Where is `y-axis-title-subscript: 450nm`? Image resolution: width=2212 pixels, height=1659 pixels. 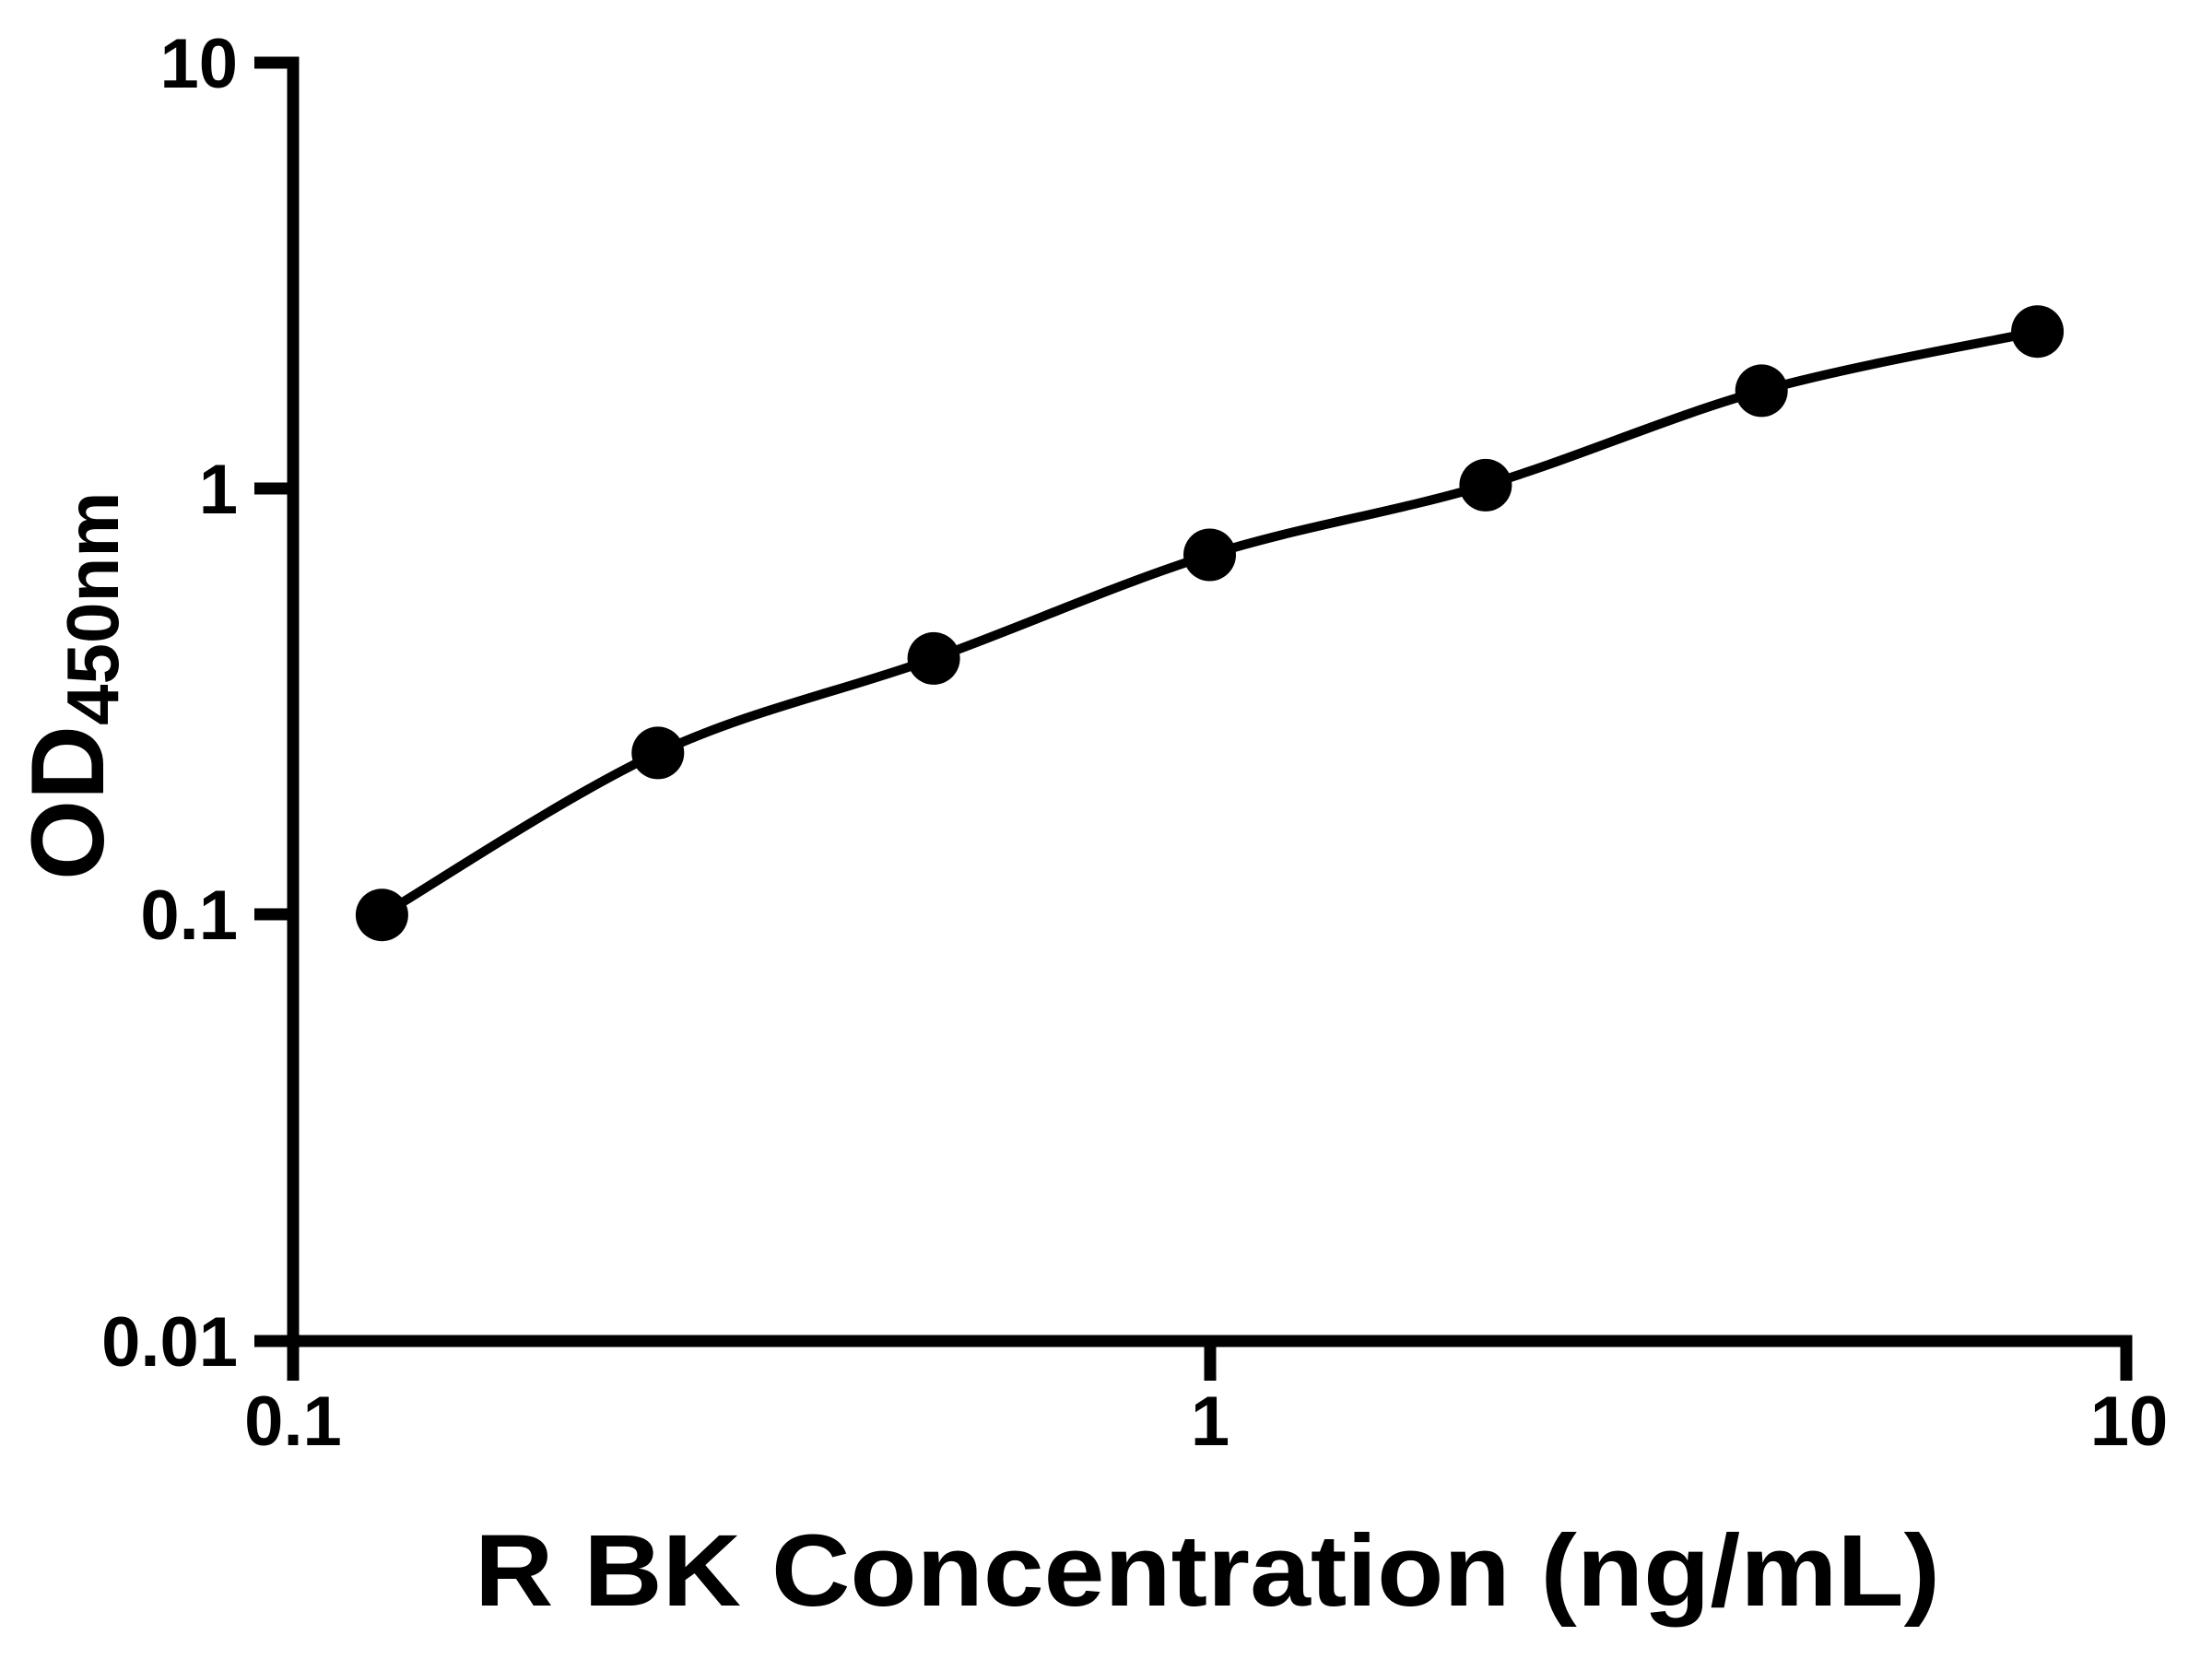
y-axis-title-subscript: 450nm is located at coordinates (93, 608).